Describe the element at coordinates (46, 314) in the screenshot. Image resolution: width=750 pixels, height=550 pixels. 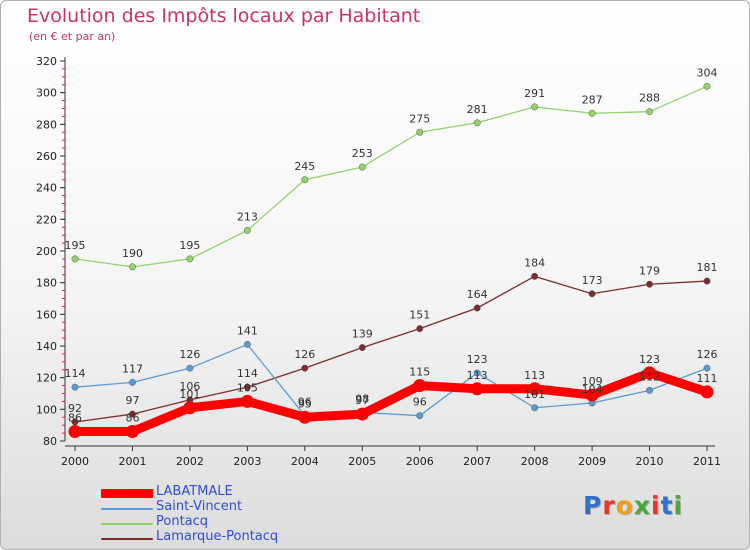
I see `y-tick-label: 160` at that location.